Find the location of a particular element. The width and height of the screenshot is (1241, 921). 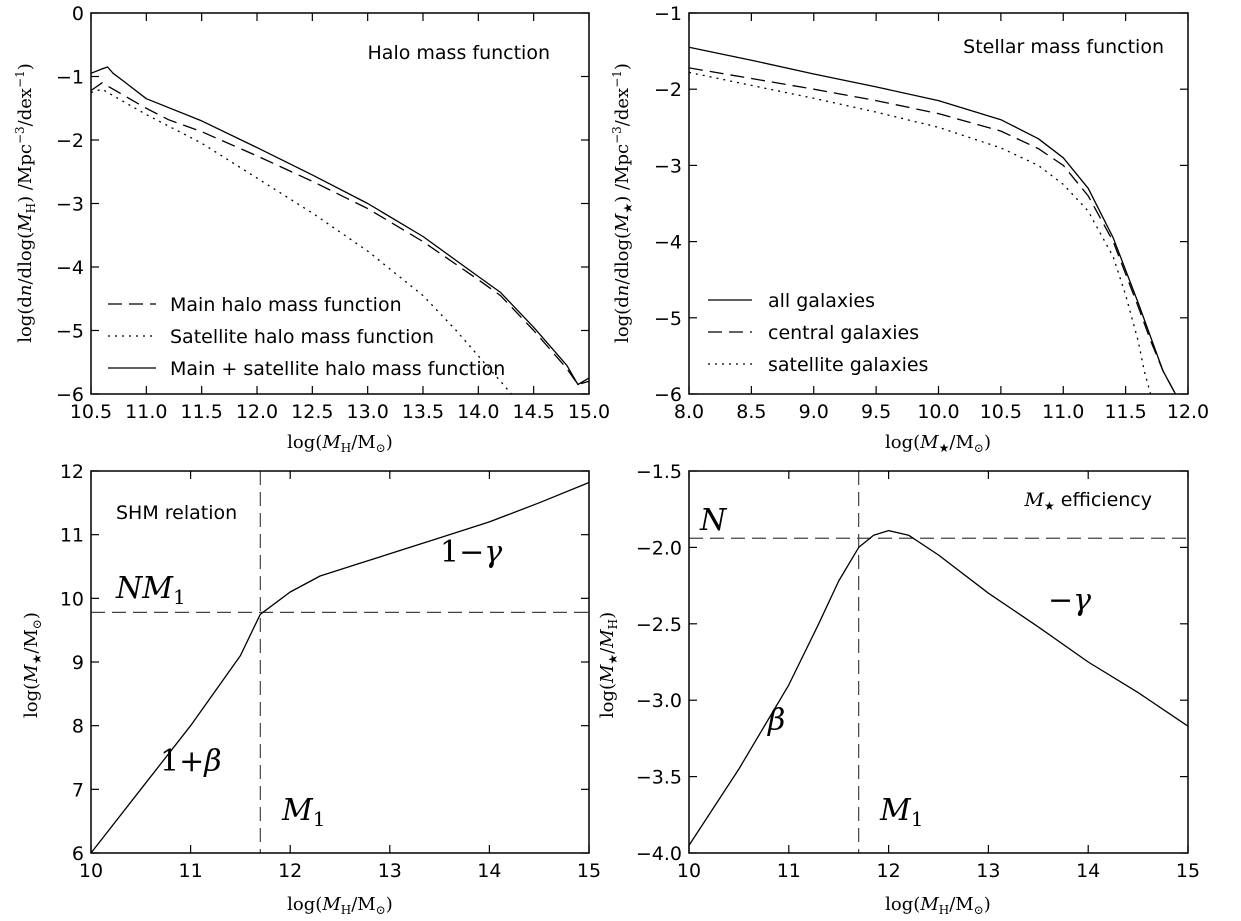

x-tick-label: 15.0 is located at coordinates (589, 412).